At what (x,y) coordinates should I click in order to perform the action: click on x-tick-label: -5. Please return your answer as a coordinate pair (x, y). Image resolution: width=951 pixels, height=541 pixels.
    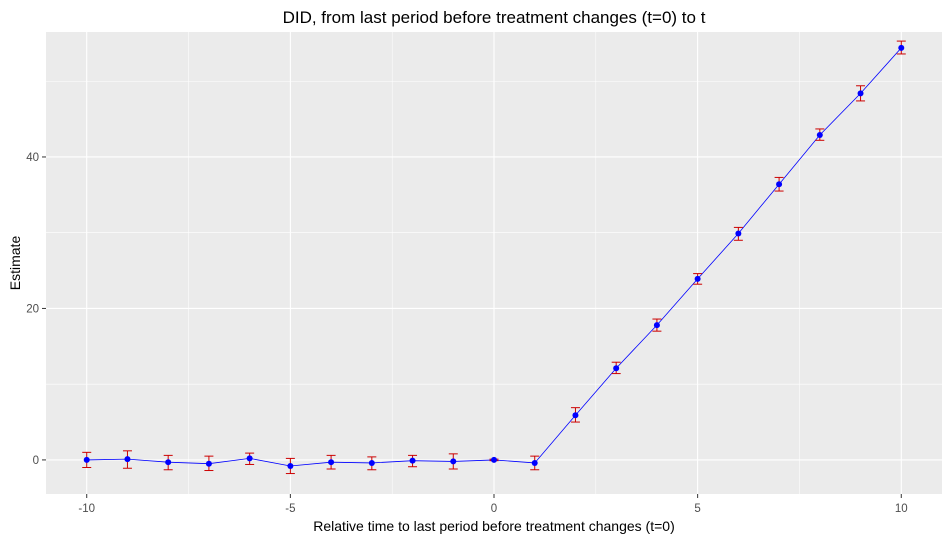
    Looking at the image, I should click on (290, 509).